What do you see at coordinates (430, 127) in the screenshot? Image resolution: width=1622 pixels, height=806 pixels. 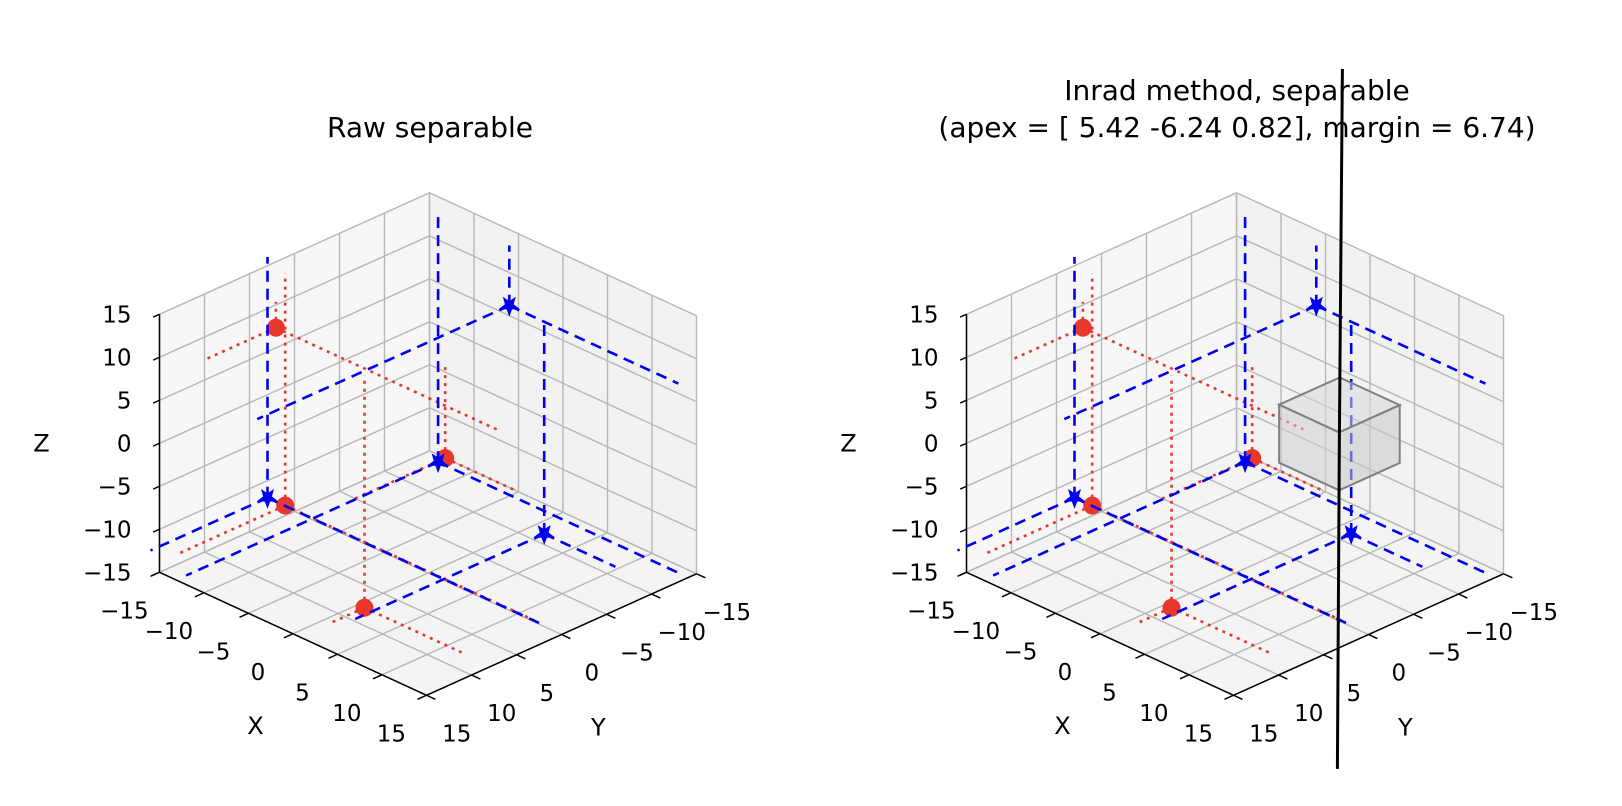 I see `subplot-title: Raw separable` at bounding box center [430, 127].